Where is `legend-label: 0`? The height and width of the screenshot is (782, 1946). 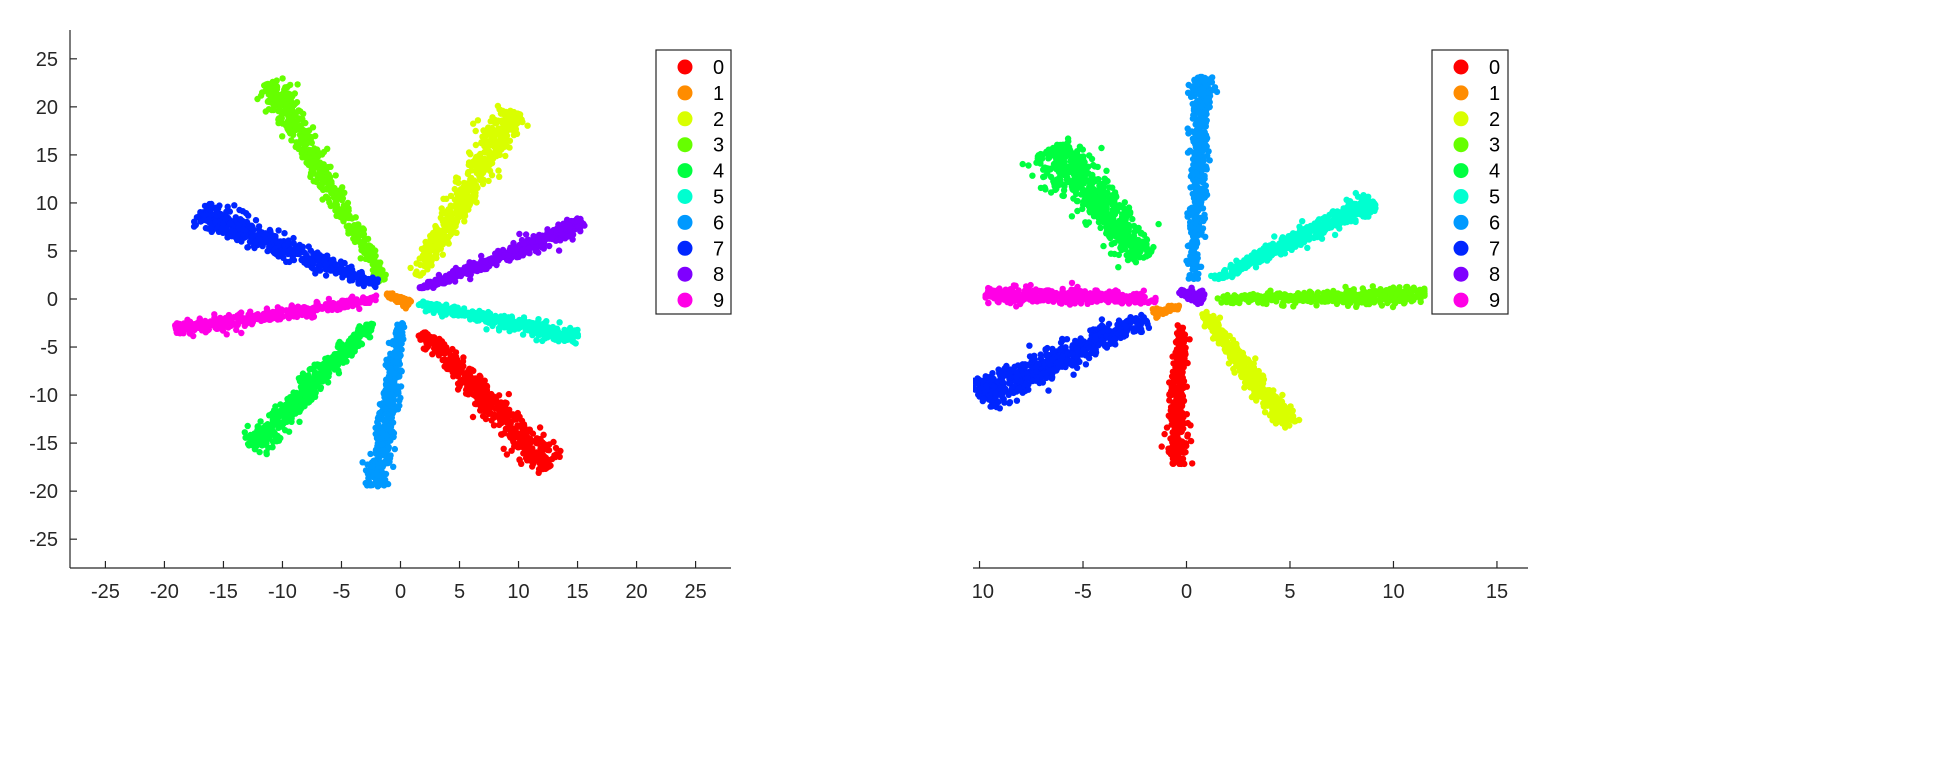
legend-label: 0 is located at coordinates (718, 68).